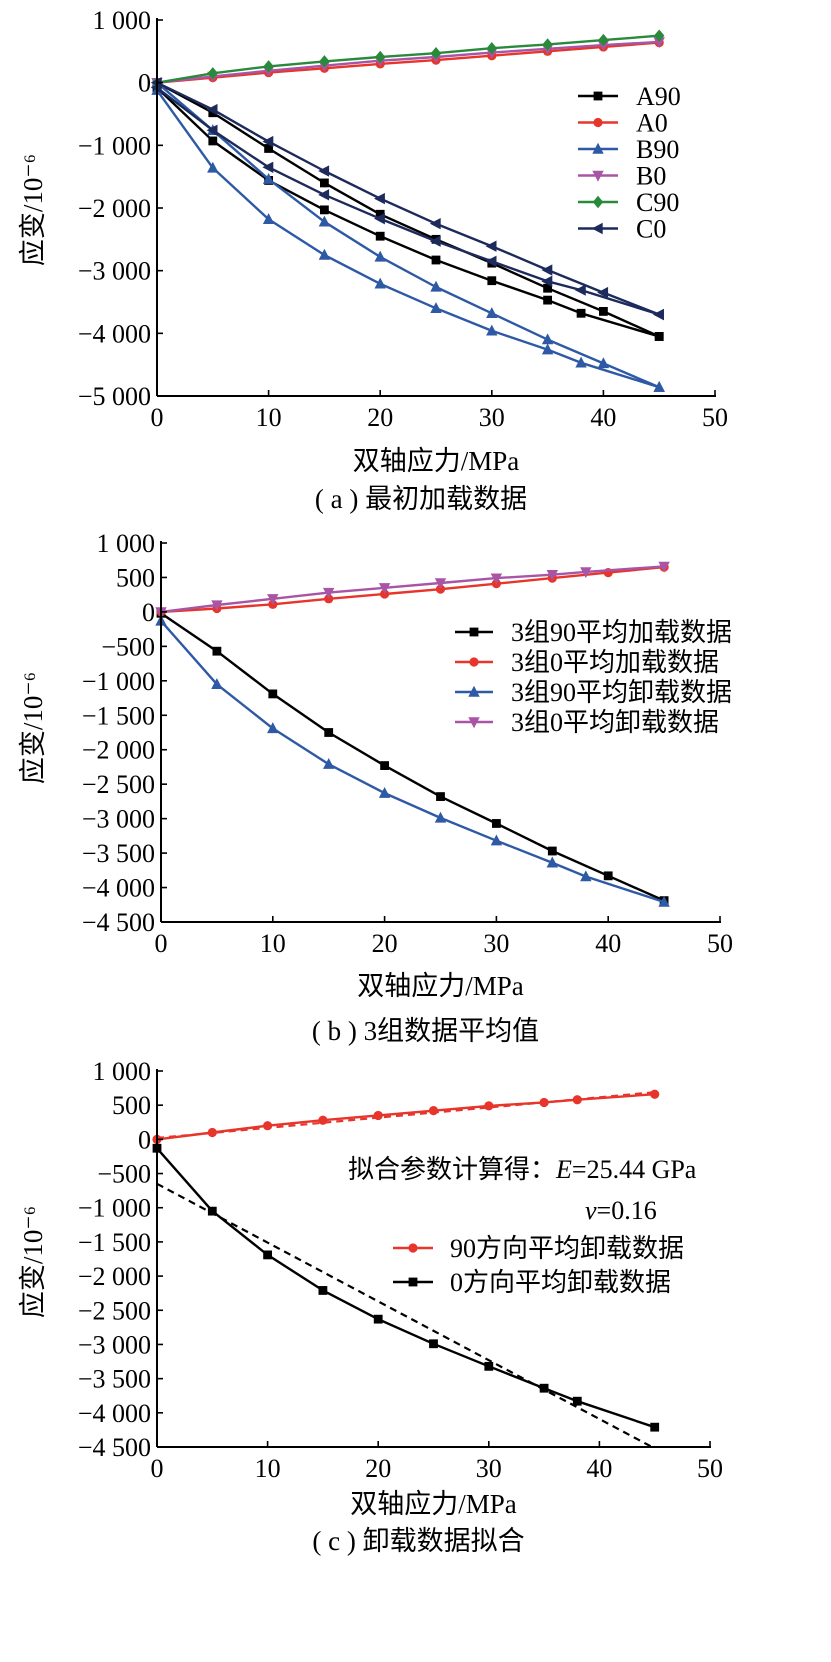 This screenshot has width=831, height=1662. Describe the element at coordinates (425, 1031) in the screenshot. I see `panel-caption: ( b ) 3组数据平均值` at that location.